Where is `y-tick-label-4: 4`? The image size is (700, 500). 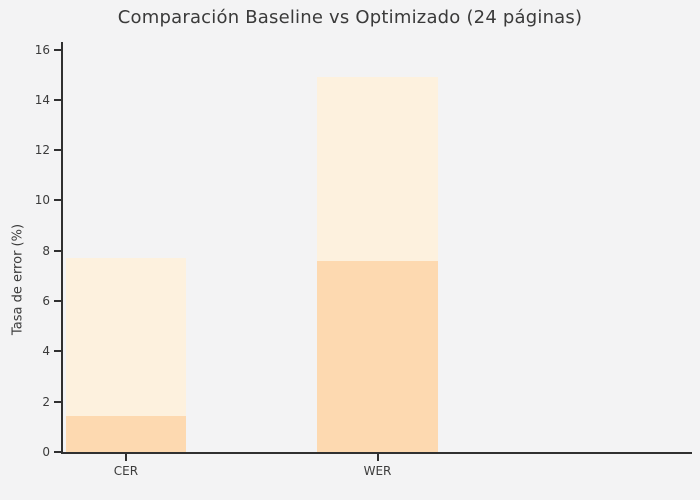 y-tick-label-4: 4 is located at coordinates (46, 351).